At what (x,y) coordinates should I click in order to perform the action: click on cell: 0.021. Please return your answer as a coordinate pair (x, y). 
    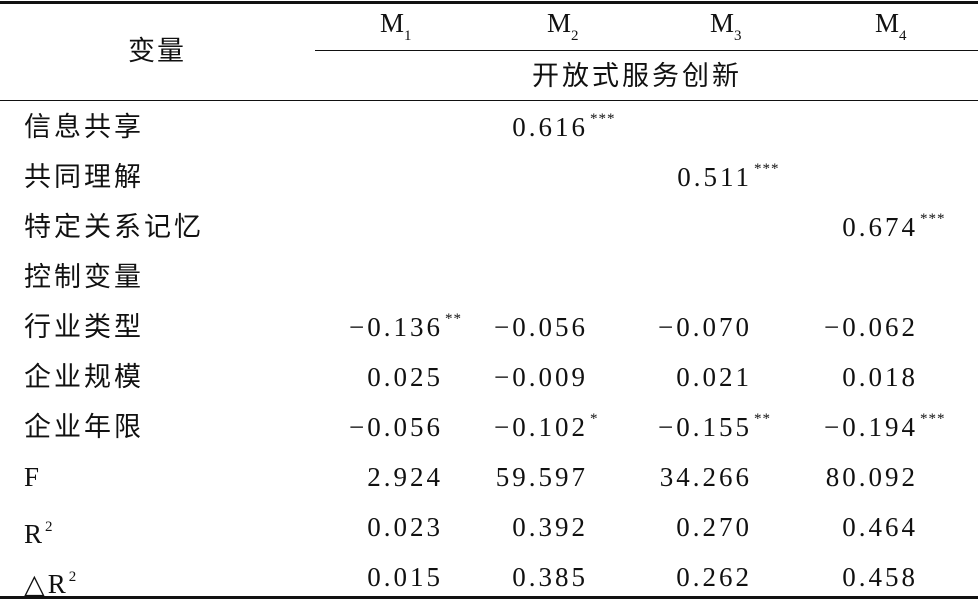
    Looking at the image, I should click on (714, 377).